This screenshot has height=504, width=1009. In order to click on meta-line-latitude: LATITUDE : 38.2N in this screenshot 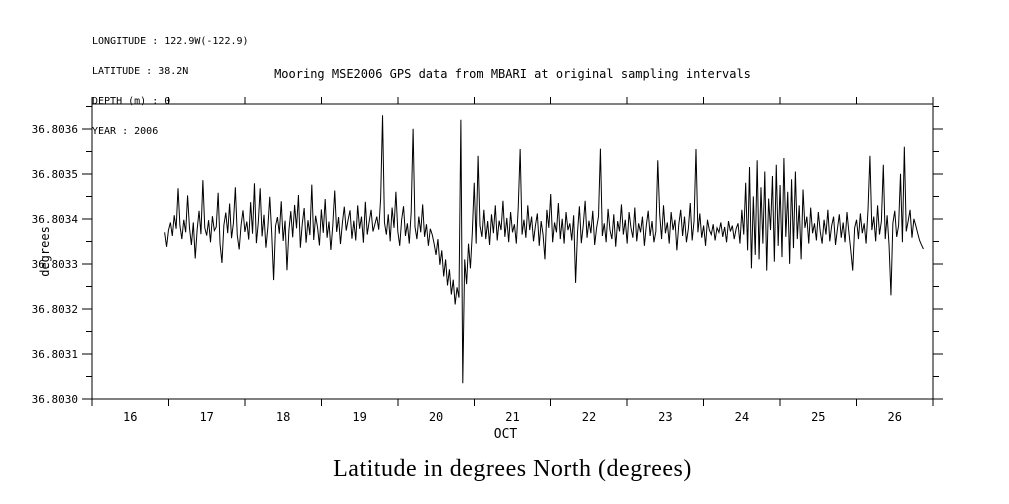, I will do `click(140, 71)`.